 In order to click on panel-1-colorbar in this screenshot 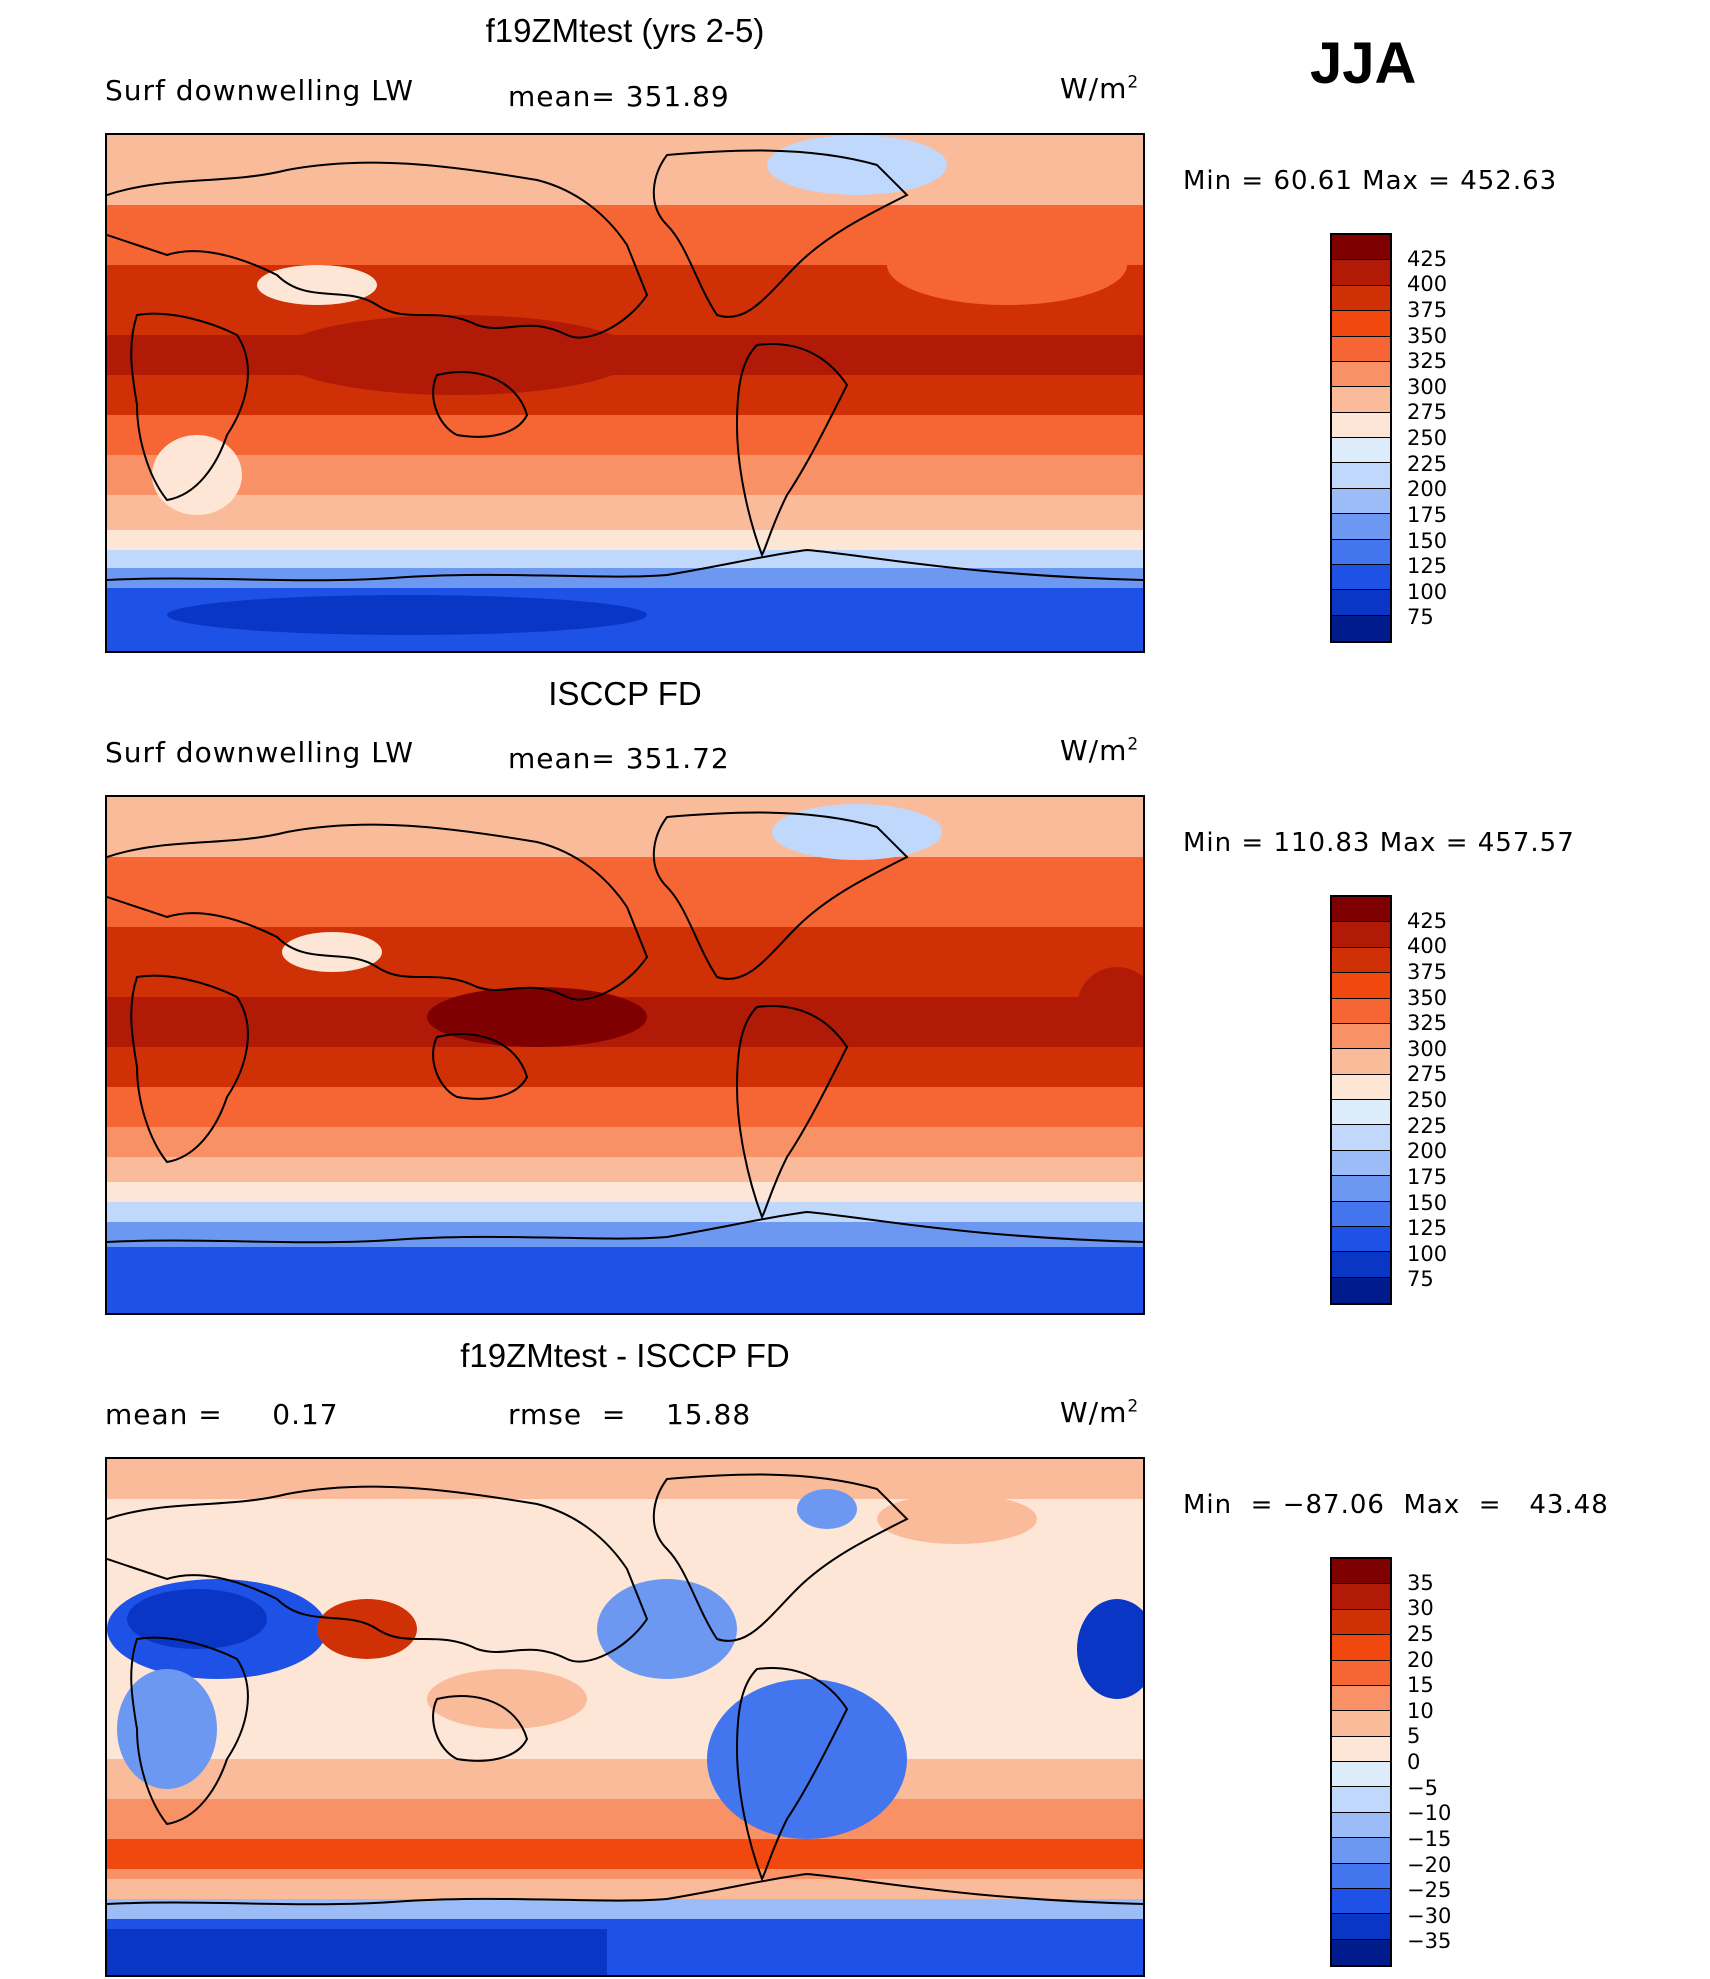, I will do `click(1361, 438)`.